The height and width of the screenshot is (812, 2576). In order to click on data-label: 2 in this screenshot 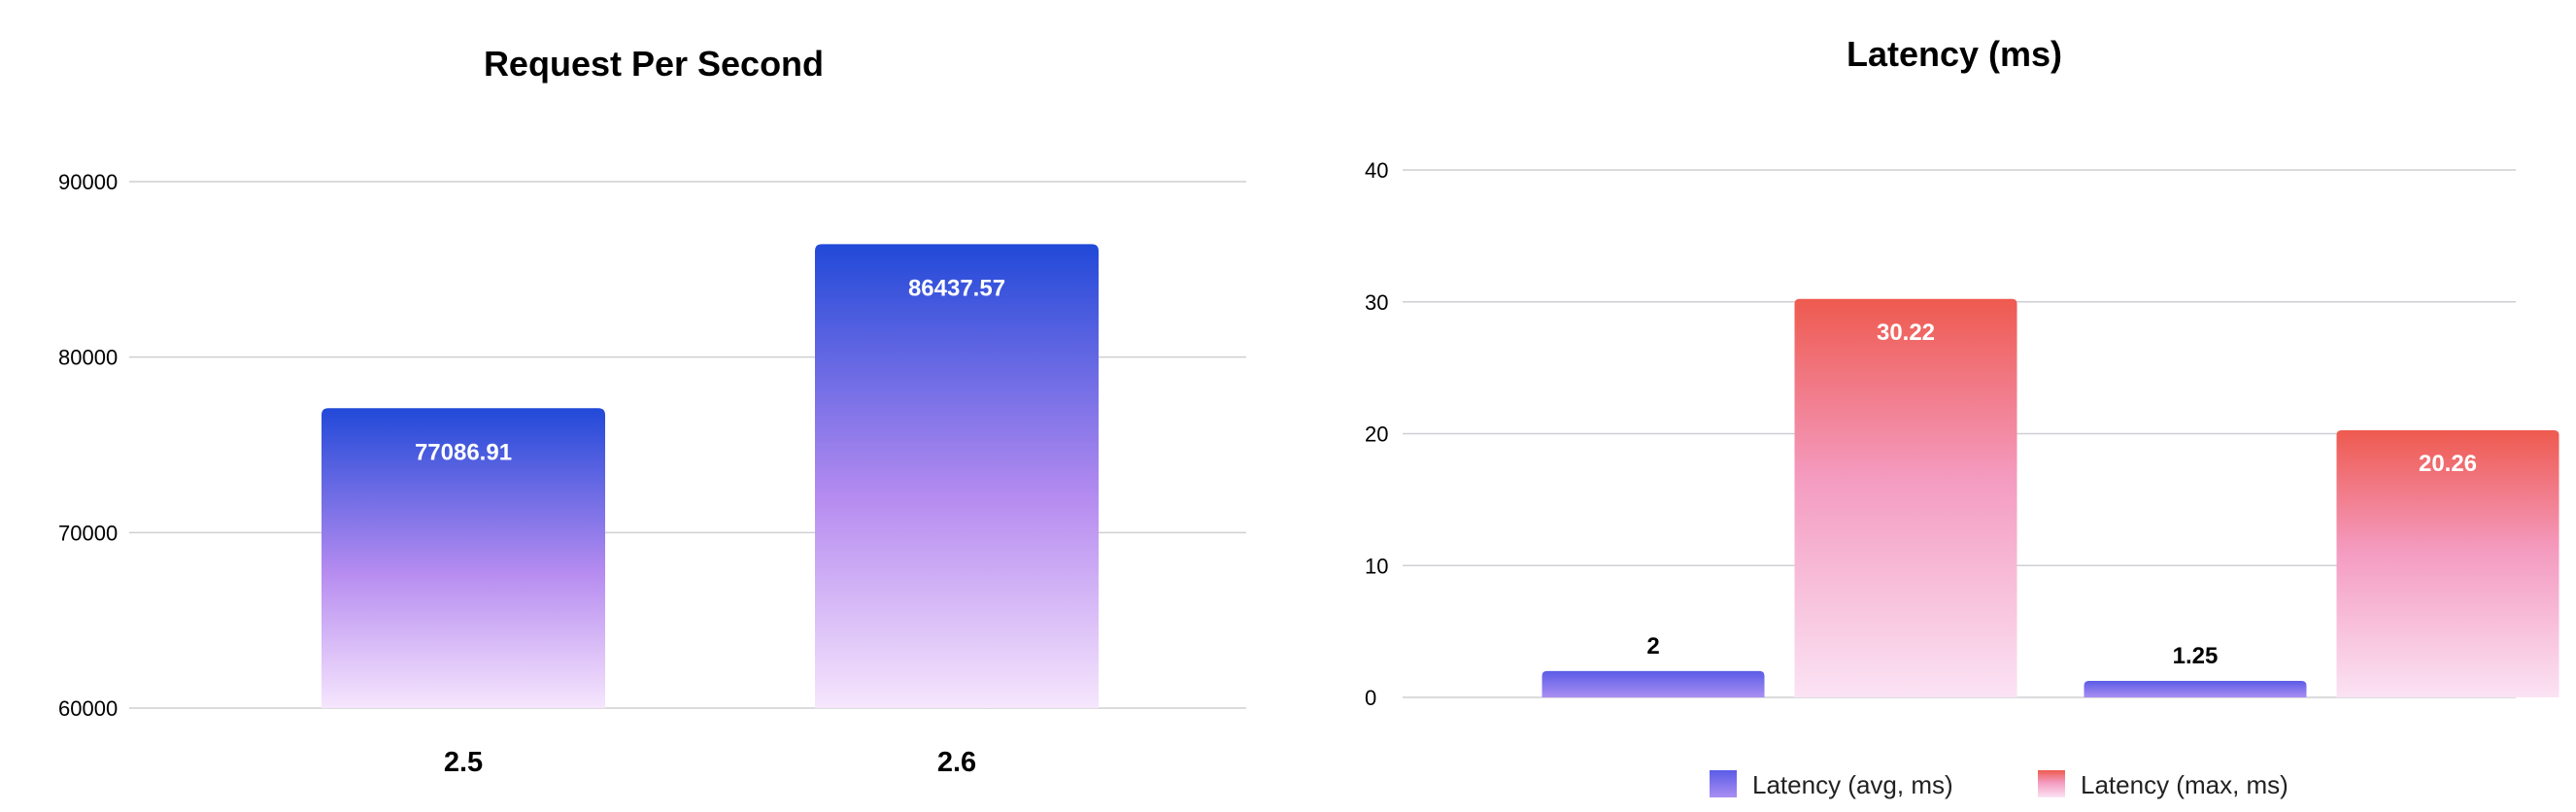, I will do `click(1652, 646)`.